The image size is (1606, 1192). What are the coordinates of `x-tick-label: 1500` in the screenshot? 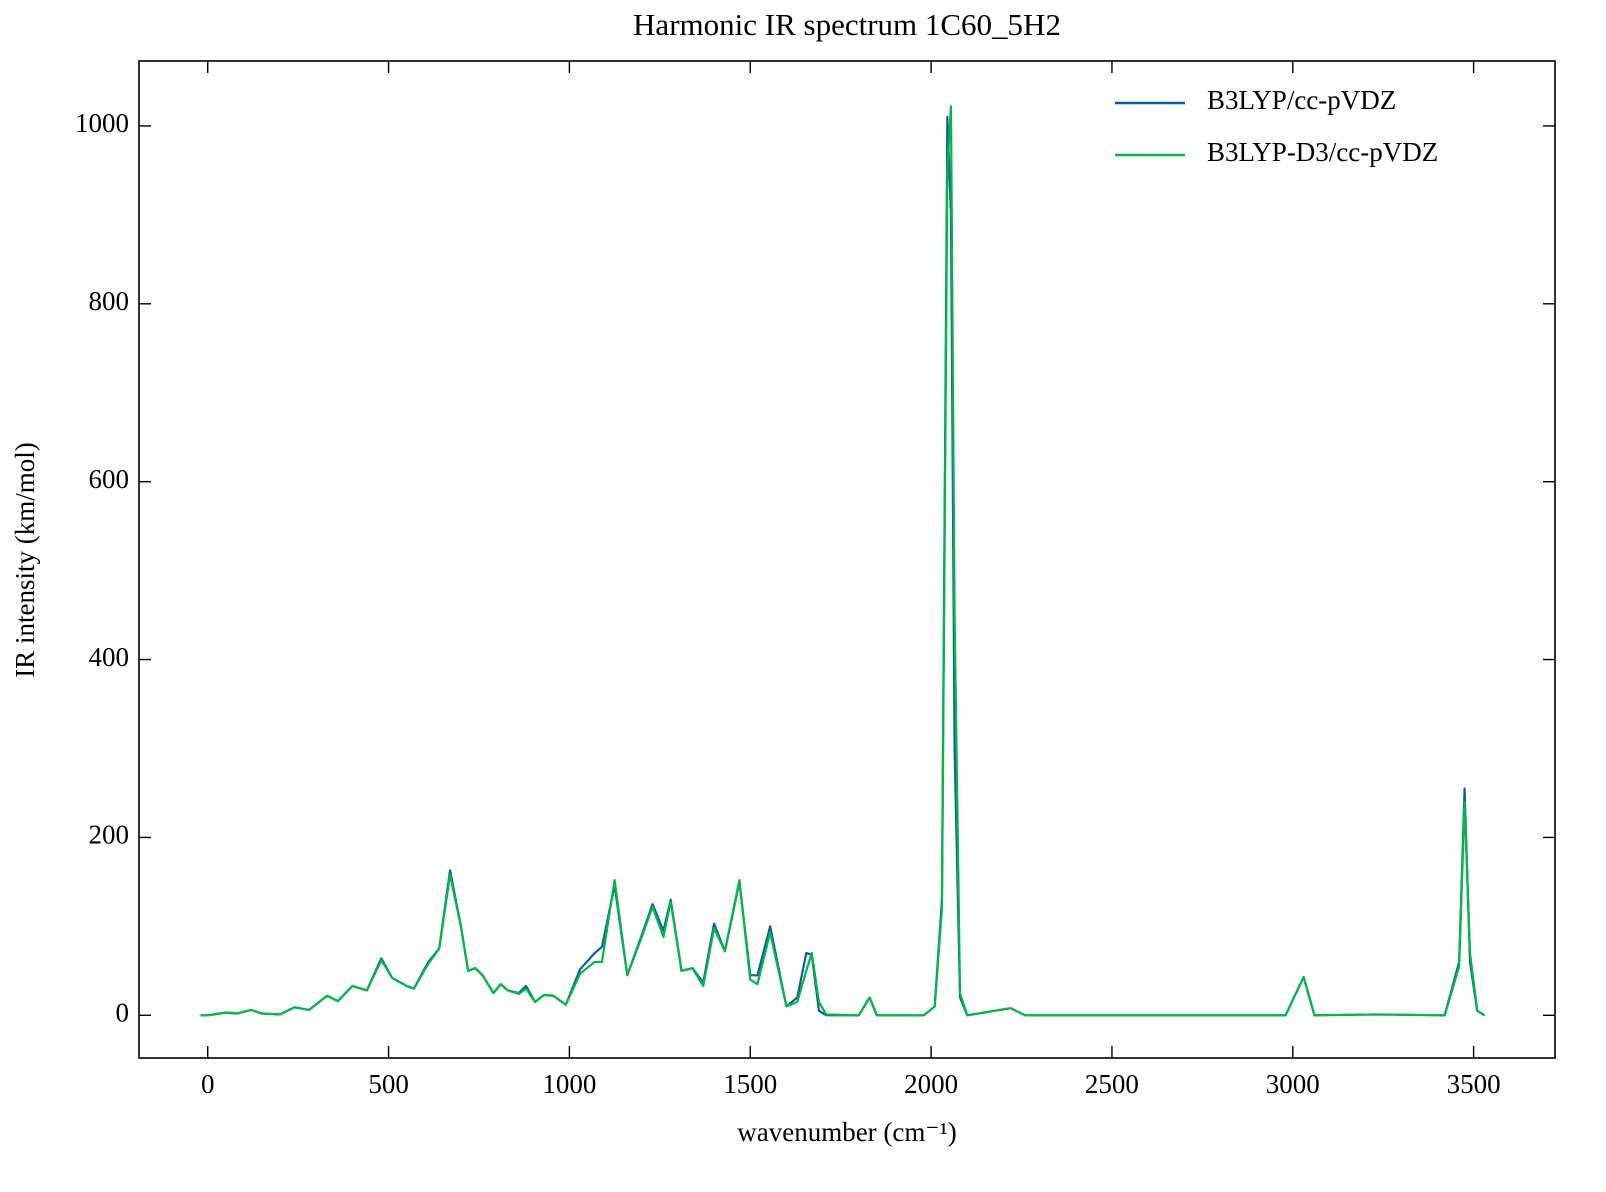 It's located at (750, 1084).